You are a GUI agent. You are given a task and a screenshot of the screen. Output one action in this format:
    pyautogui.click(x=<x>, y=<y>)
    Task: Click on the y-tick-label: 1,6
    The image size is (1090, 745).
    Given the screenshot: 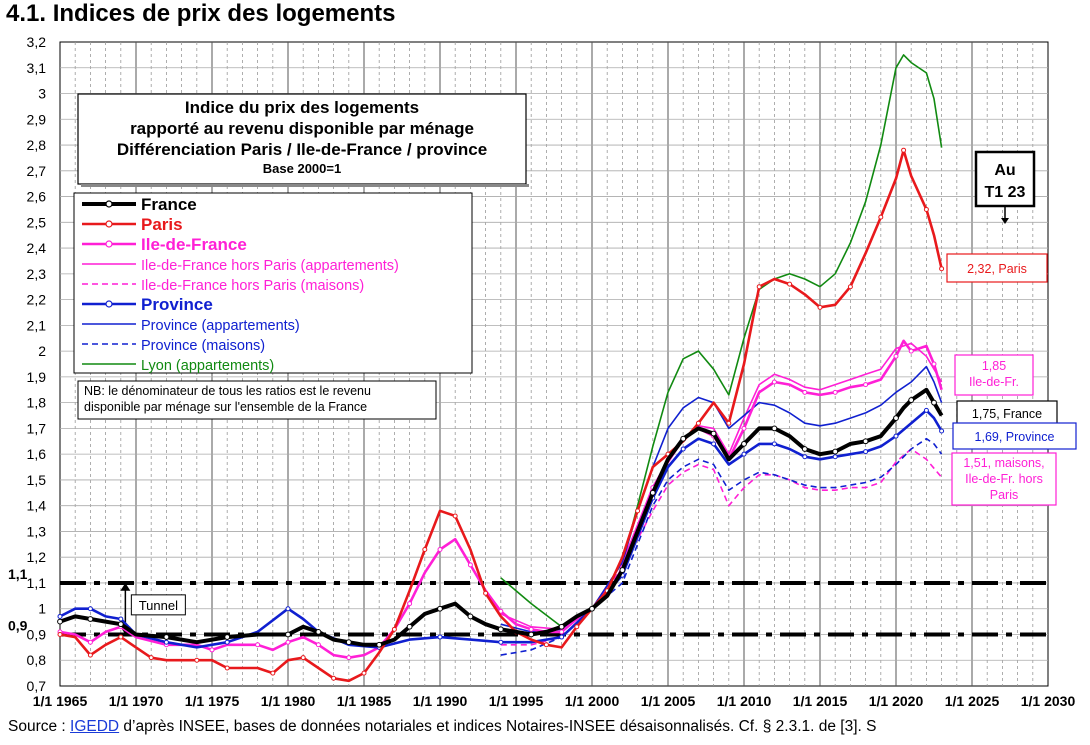 What is the action you would take?
    pyautogui.click(x=37, y=454)
    